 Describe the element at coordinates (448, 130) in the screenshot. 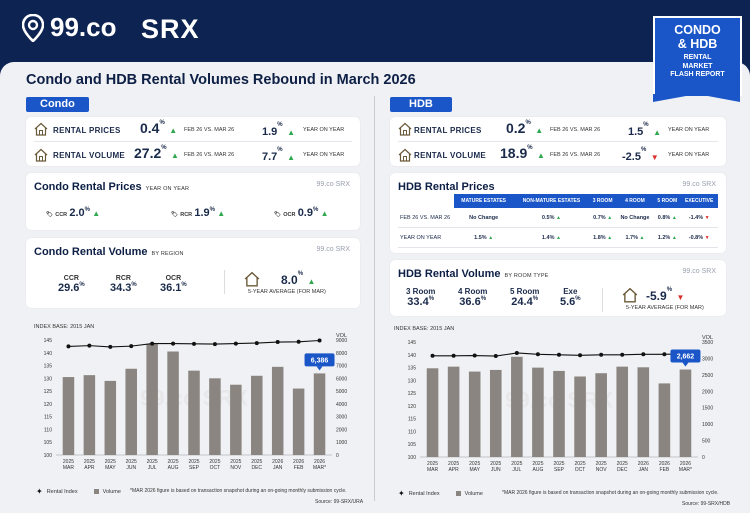

I see `hdb-kpi-price-label: RENTAL PRICES` at that location.